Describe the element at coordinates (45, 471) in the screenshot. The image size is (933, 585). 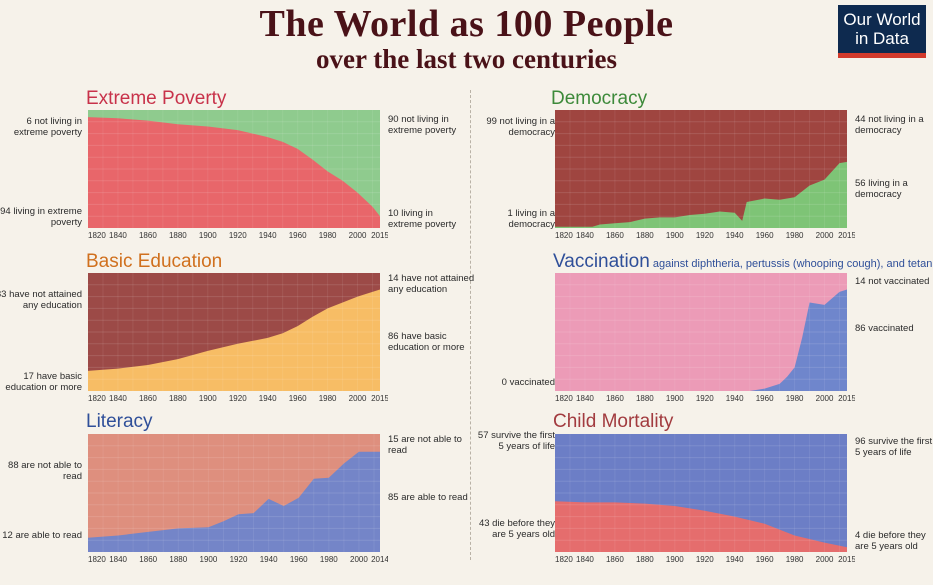
I see `literacy-label-top-left: 88 are not able to read` at that location.